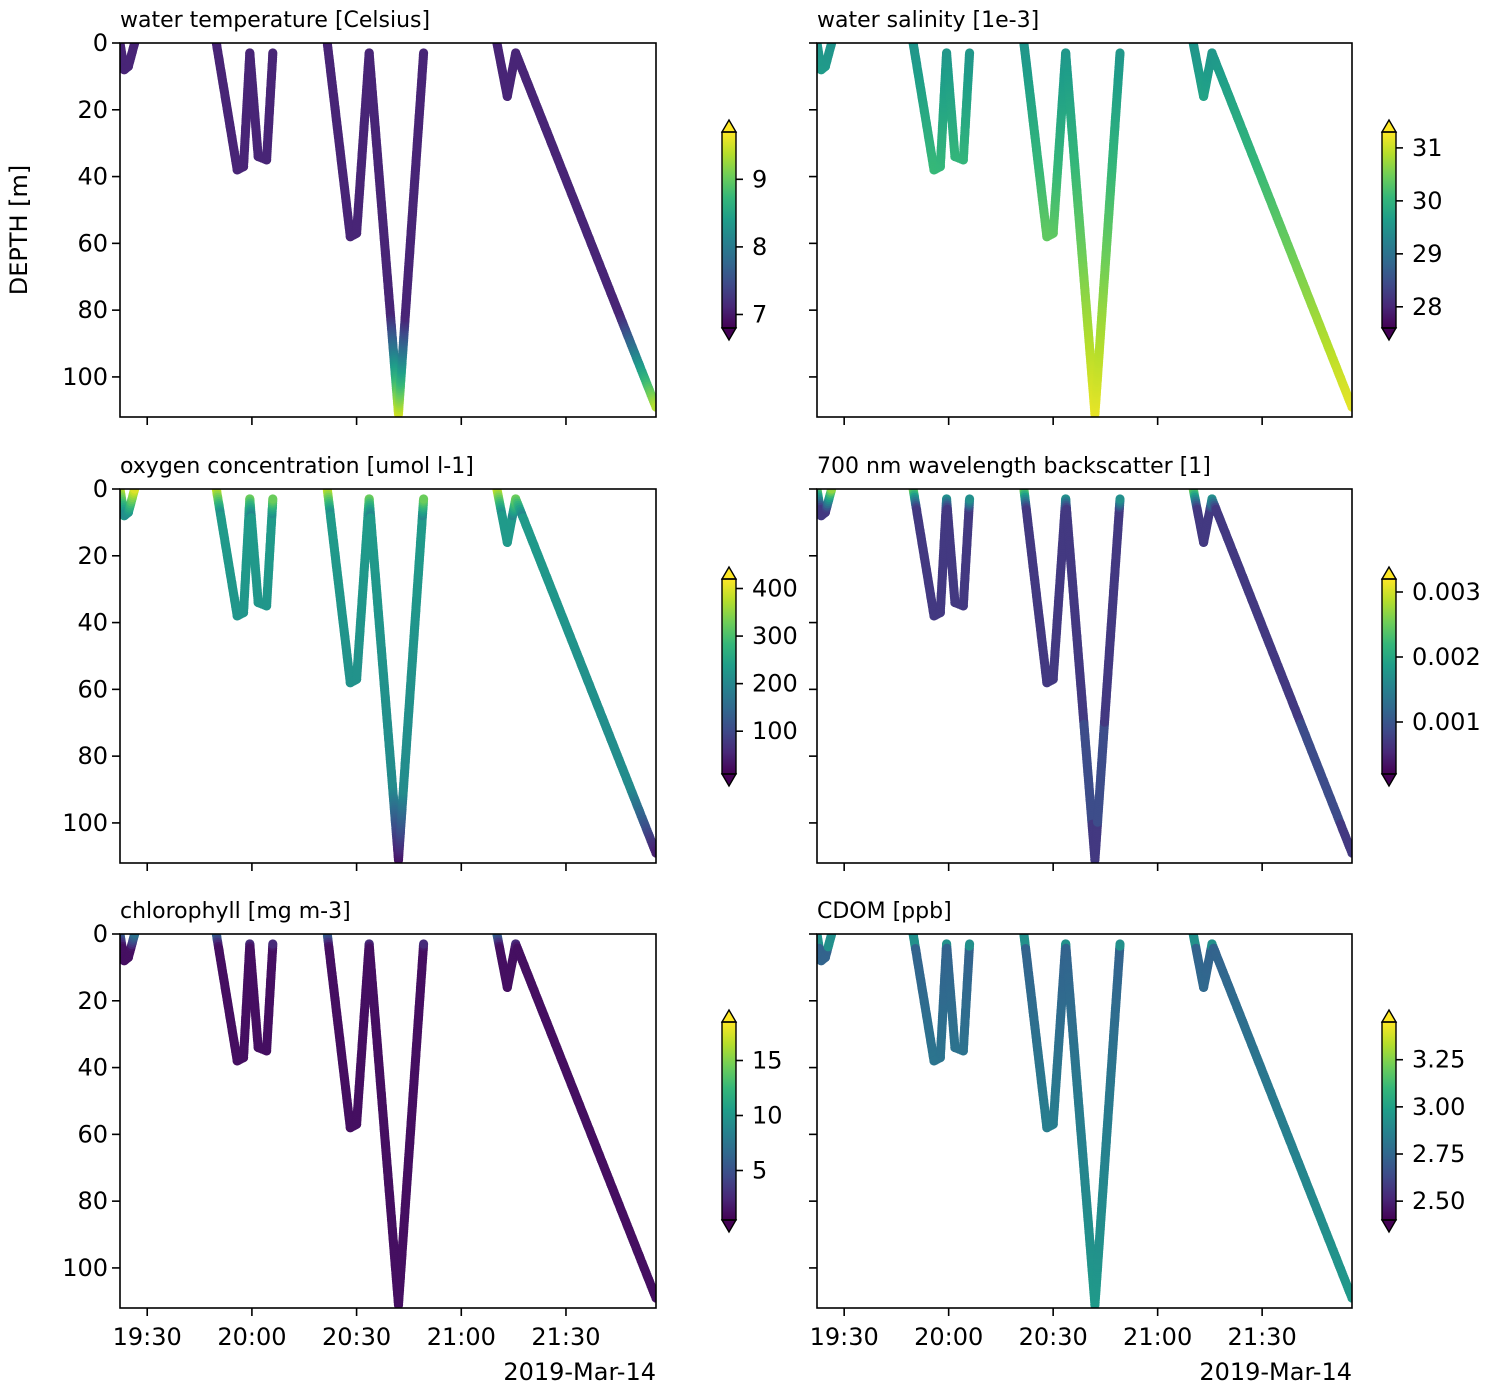  Describe the element at coordinates (759, 247) in the screenshot. I see `colorbar-tick-label: 8` at that location.